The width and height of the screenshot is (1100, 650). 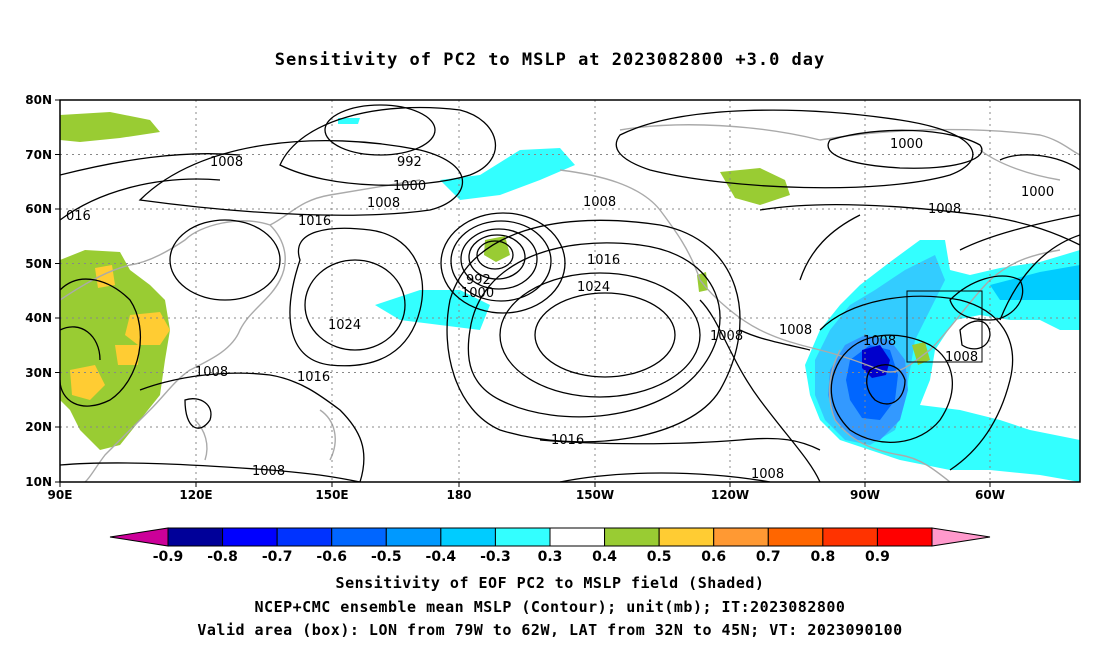 What do you see at coordinates (458, 495) in the screenshot?
I see `lon-label: 180` at bounding box center [458, 495].